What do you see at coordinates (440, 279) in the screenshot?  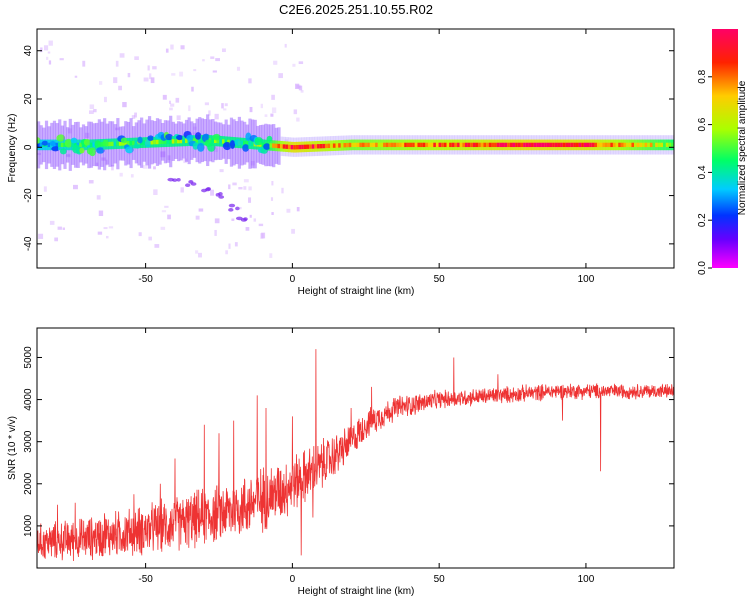 I see `spectrogram-x-tick-label: 50` at bounding box center [440, 279].